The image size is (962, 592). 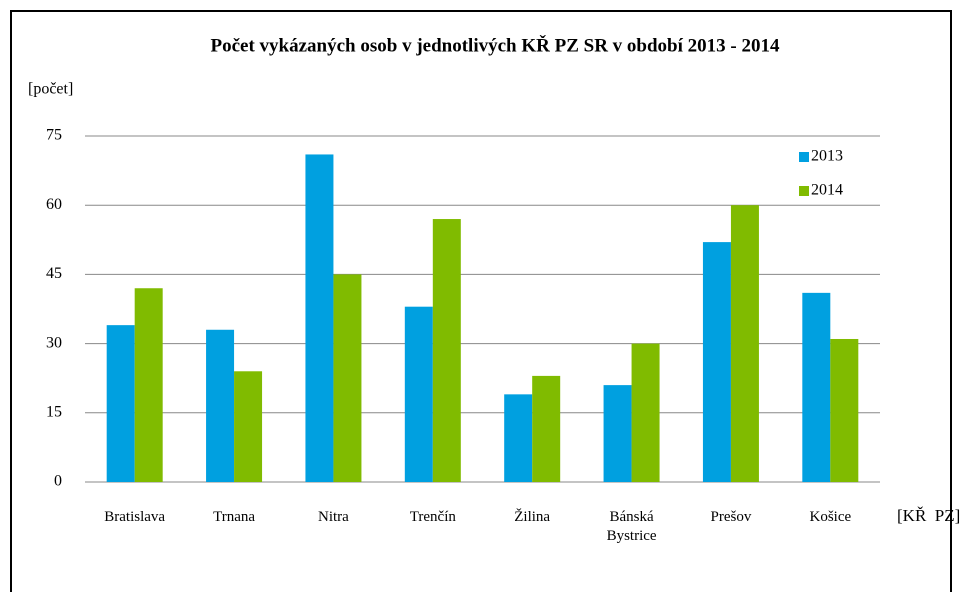 I want to click on y-tick-label: 15, so click(x=54, y=411).